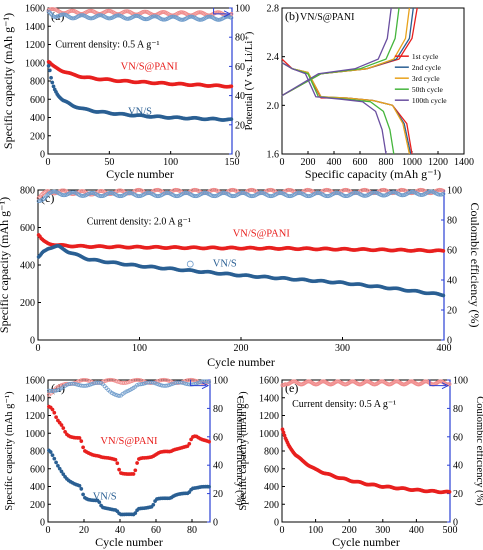 This screenshot has height=550, width=483. Describe the element at coordinates (129, 451) in the screenshot. I see `plot-frame` at that location.